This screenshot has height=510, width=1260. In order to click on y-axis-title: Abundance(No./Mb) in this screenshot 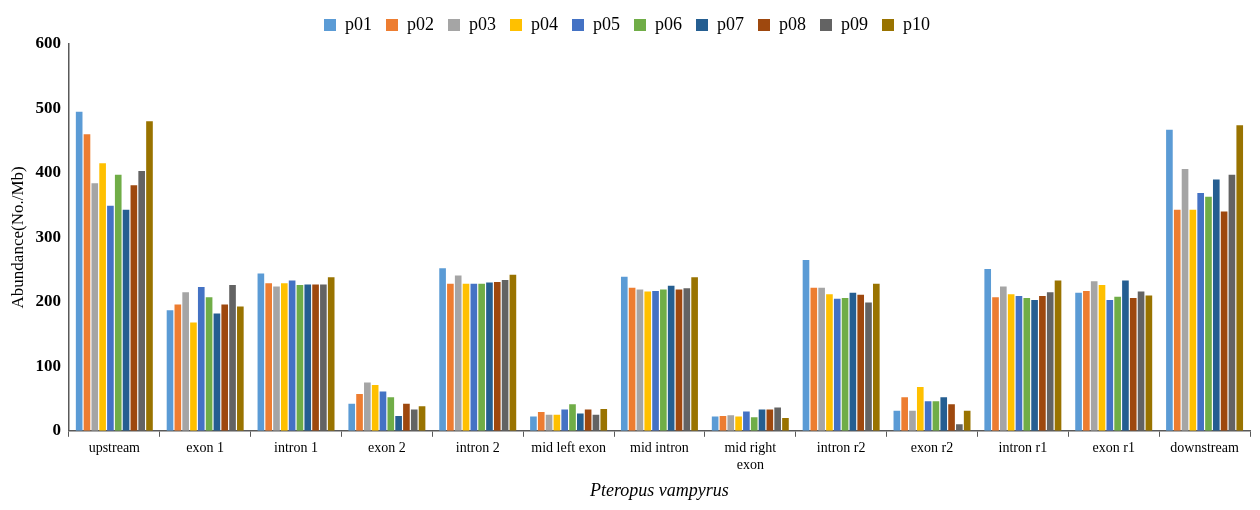, I will do `click(17, 237)`.